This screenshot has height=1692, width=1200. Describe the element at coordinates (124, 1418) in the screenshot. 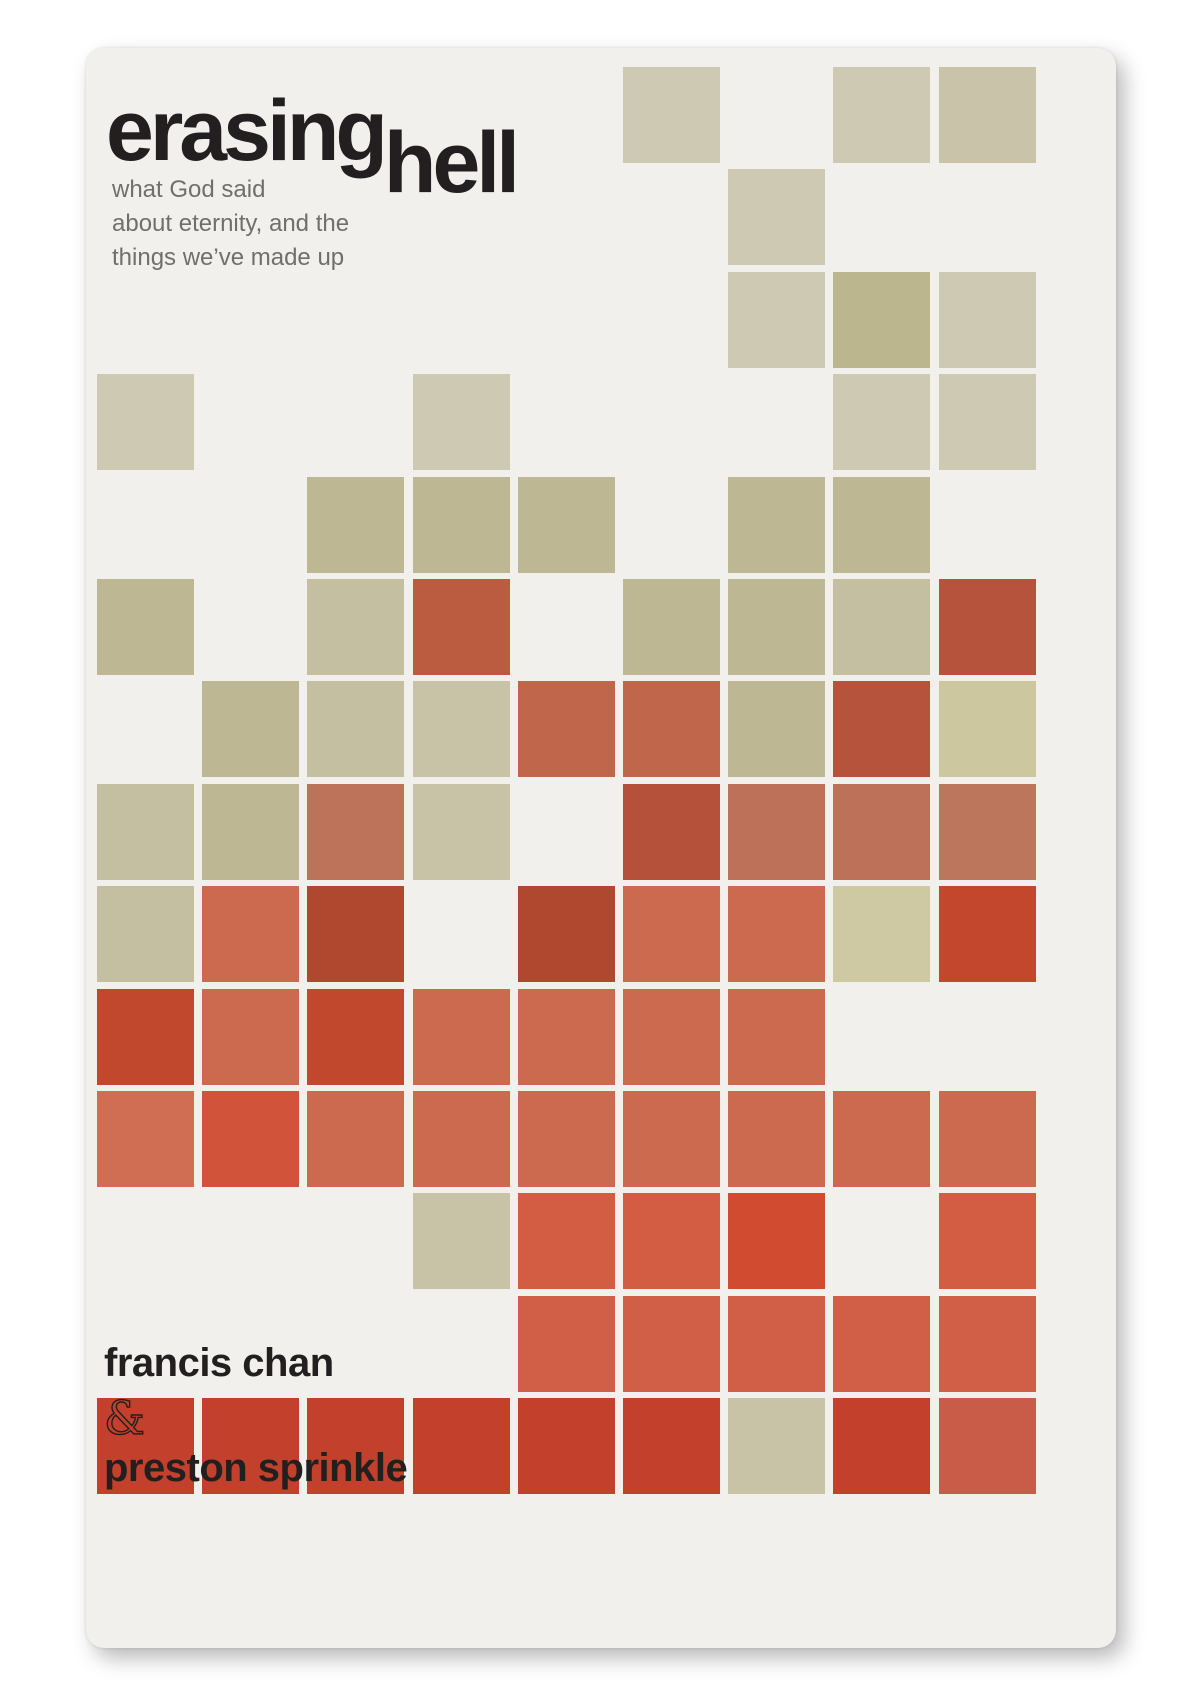

I see `ampersand: &` at that location.